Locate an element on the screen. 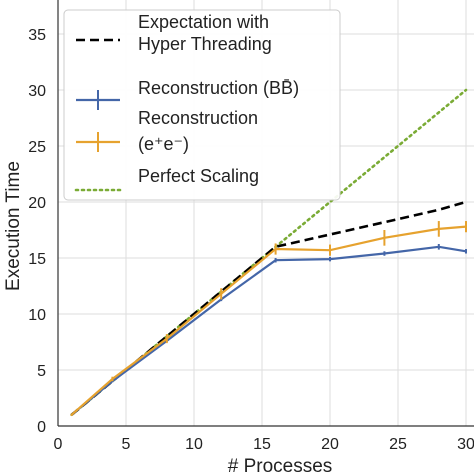  legend-label-0: Expectation with is located at coordinates (203, 22).